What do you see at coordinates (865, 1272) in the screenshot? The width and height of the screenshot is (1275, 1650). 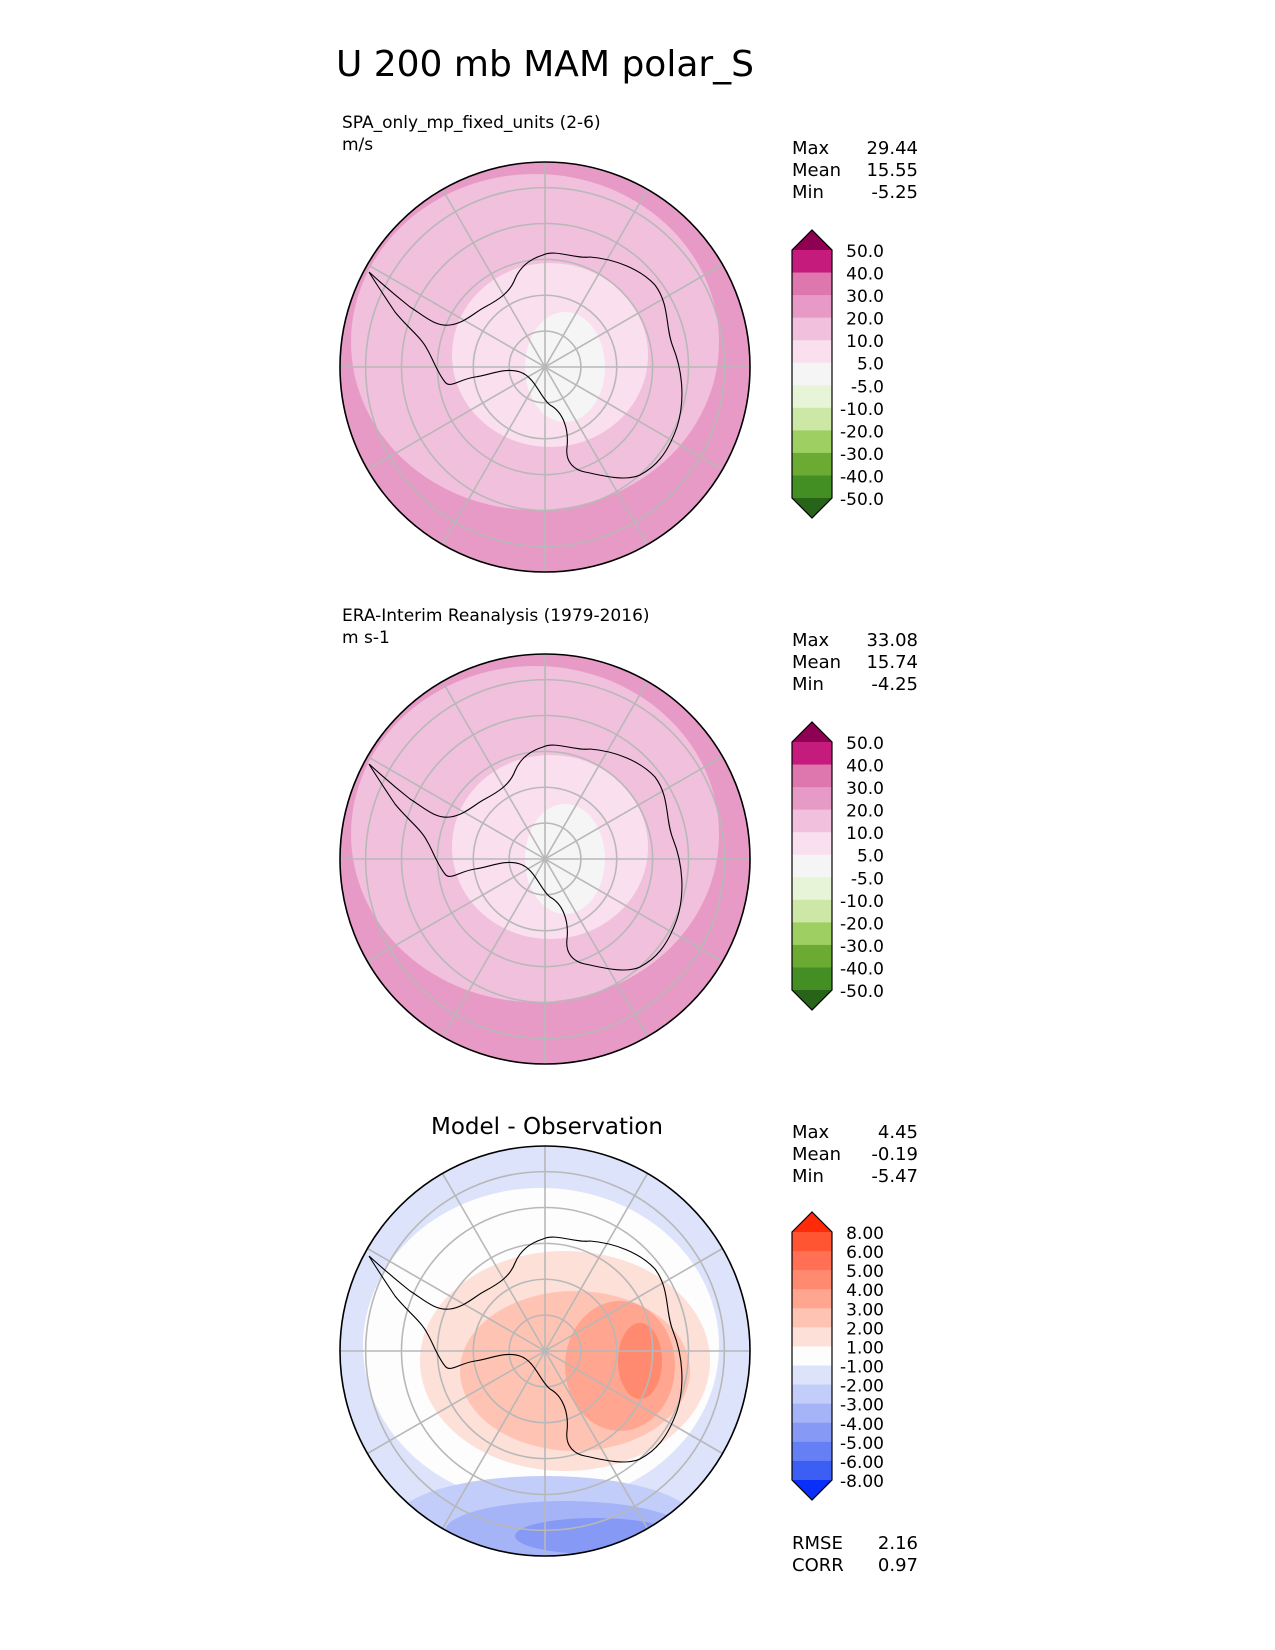 I see `colorbar-tick-label: 5.00` at bounding box center [865, 1272].